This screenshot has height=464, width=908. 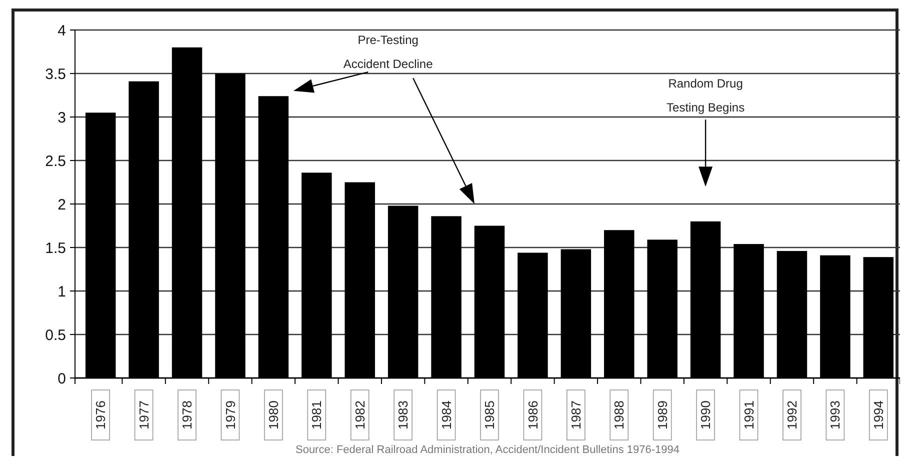 I want to click on y-tick-label: 0.5, so click(x=55, y=335).